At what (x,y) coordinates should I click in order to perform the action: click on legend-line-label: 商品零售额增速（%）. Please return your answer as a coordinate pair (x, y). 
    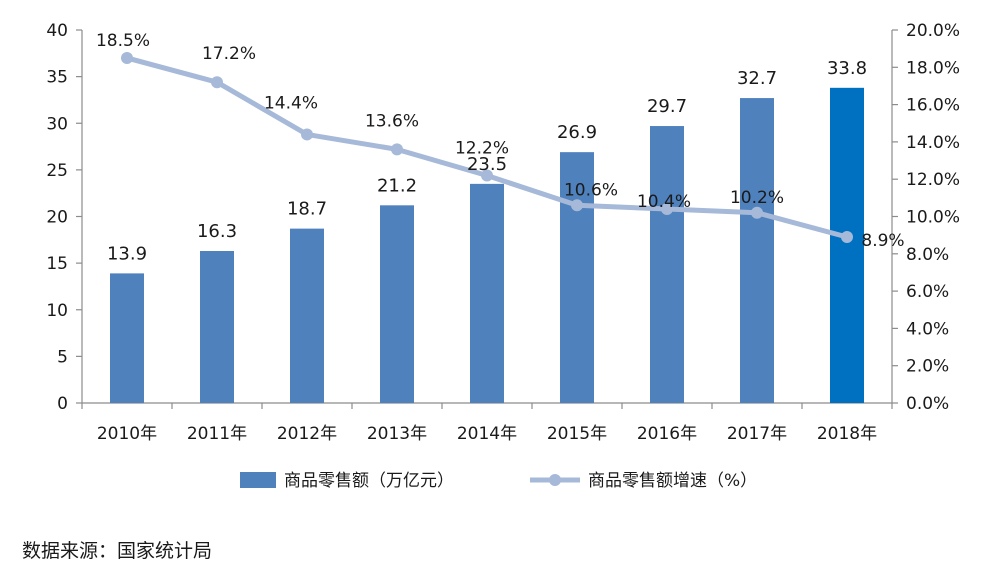
    Looking at the image, I should click on (672, 481).